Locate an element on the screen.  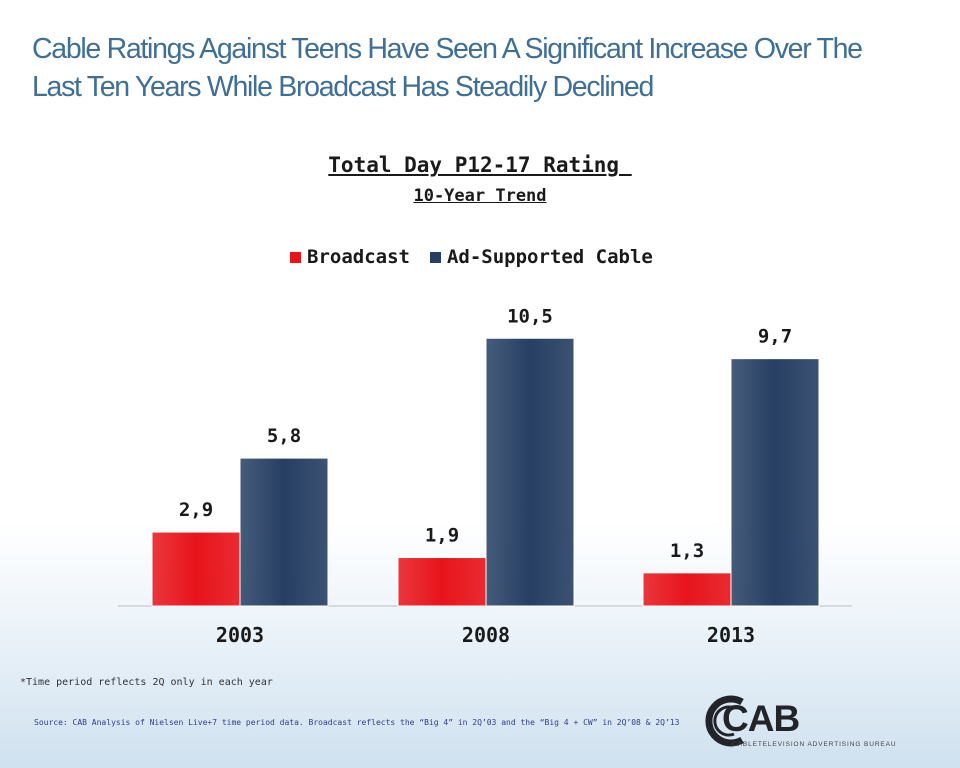
x-tick-label-2003: 2003 is located at coordinates (240, 635).